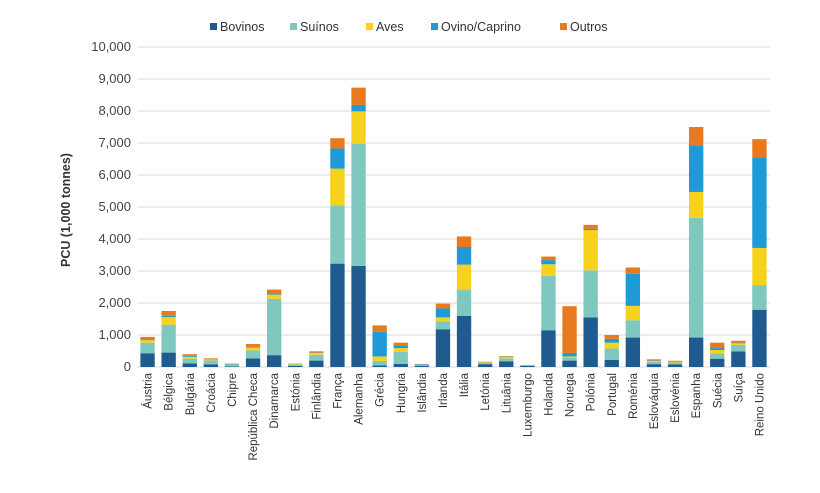 The height and width of the screenshot is (493, 820). What do you see at coordinates (338, 390) in the screenshot?
I see `x-category-label: França` at bounding box center [338, 390].